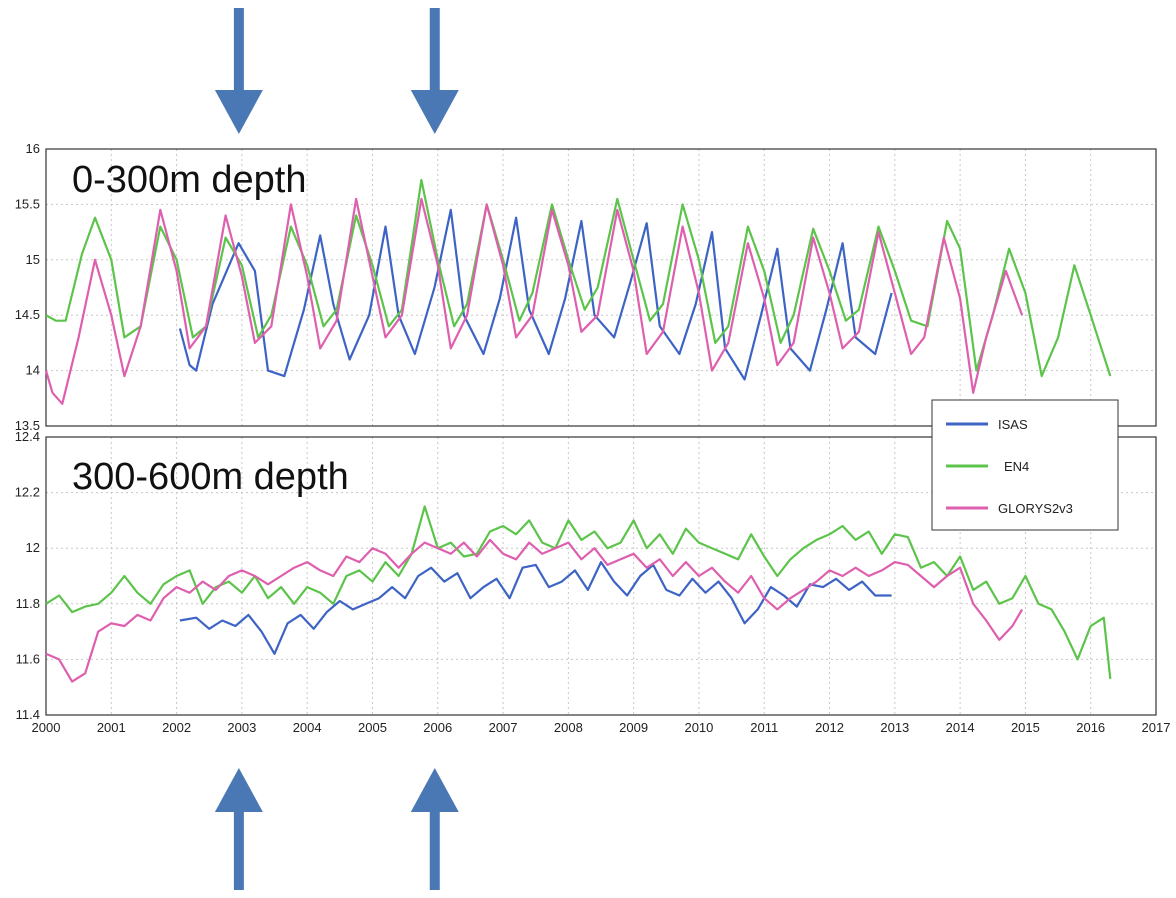  What do you see at coordinates (27, 314) in the screenshot?
I see `y-tick-label: 14.5` at bounding box center [27, 314].